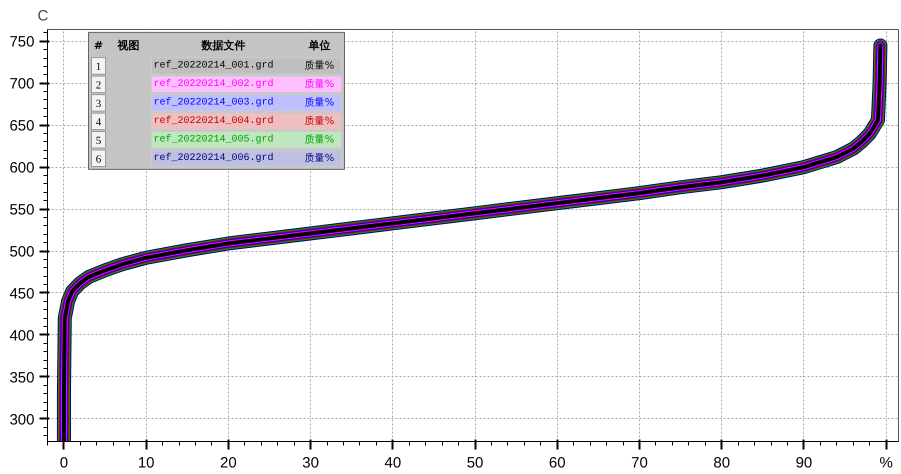 This screenshot has height=474, width=901. I want to click on text: ref_20220214_005.grd, so click(214, 139).